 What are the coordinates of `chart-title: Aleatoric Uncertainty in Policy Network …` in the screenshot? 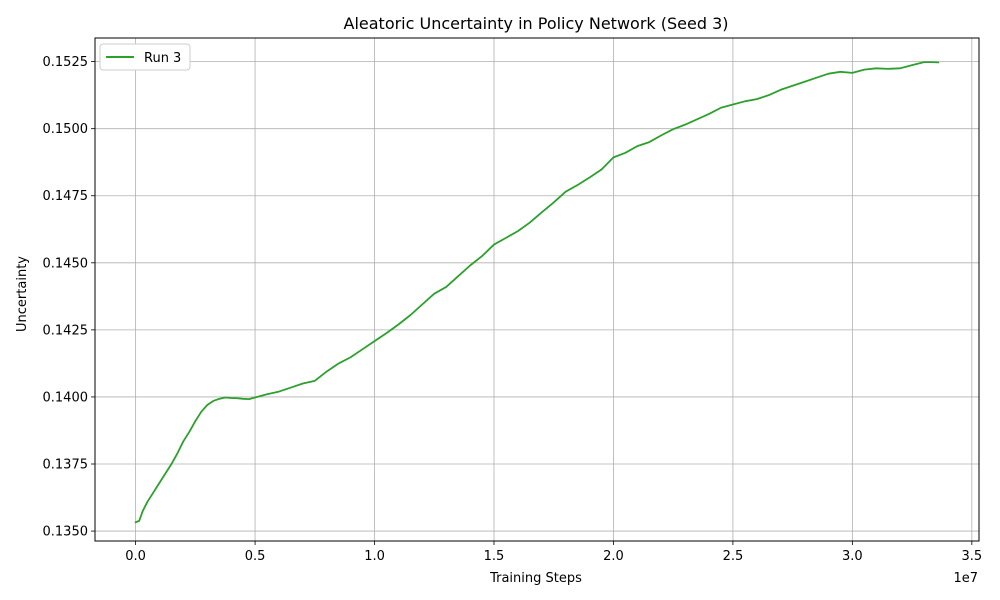 It's located at (536, 23).